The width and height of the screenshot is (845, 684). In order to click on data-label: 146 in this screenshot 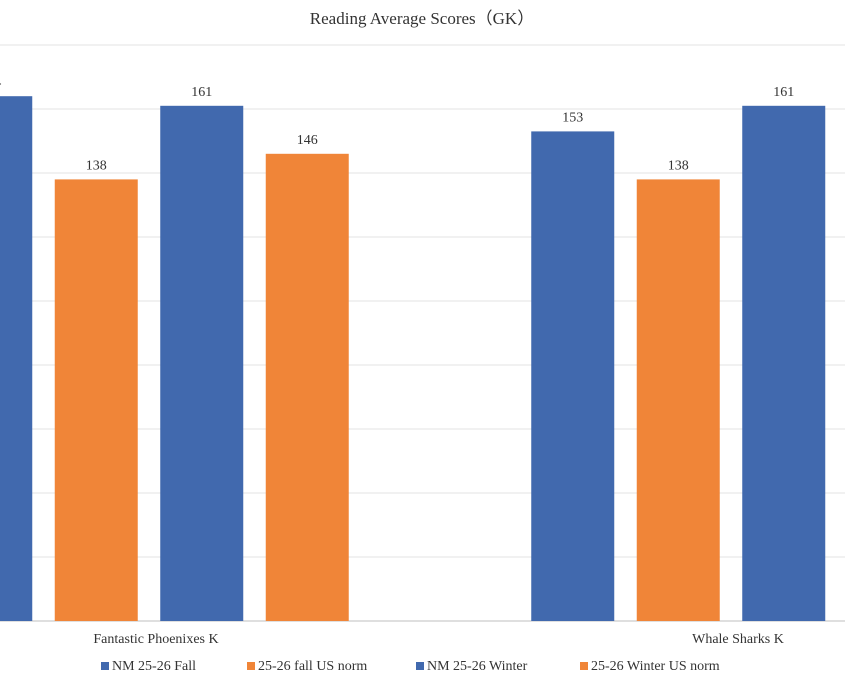, I will do `click(307, 140)`.